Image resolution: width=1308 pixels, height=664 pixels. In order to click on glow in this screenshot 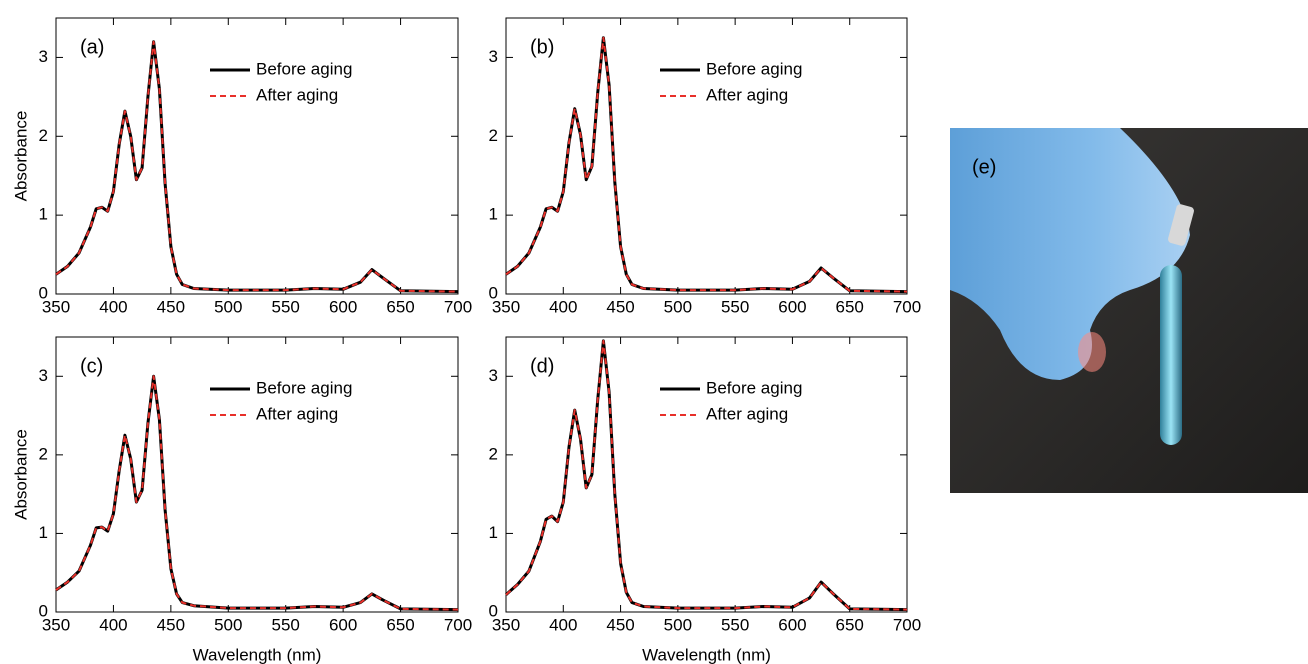, I will do `click(1092, 352)`.